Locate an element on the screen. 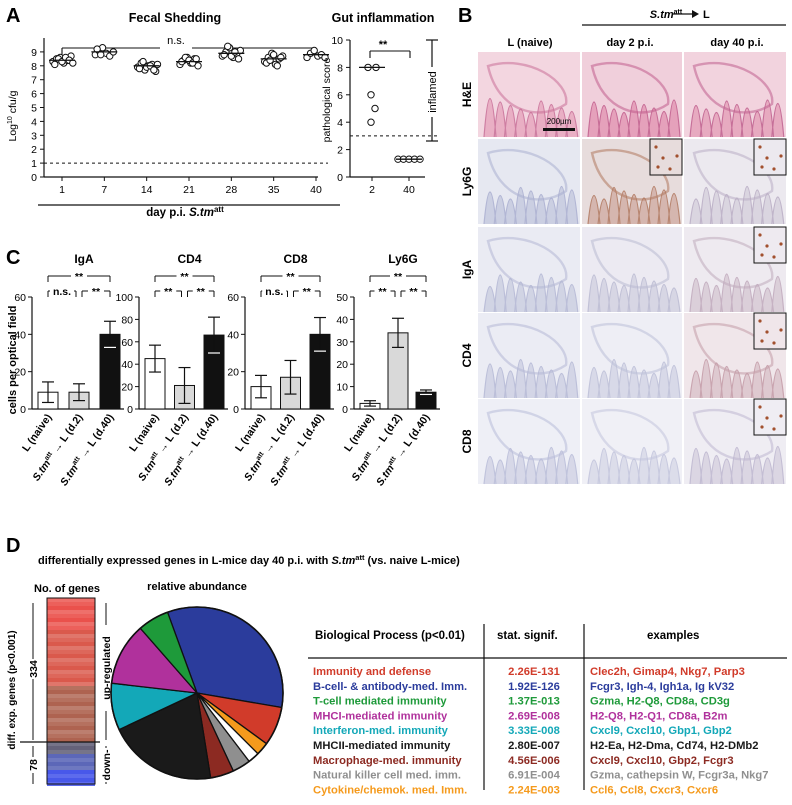  table-cell-process: Macrophage-med. immunity is located at coordinates (387, 761).